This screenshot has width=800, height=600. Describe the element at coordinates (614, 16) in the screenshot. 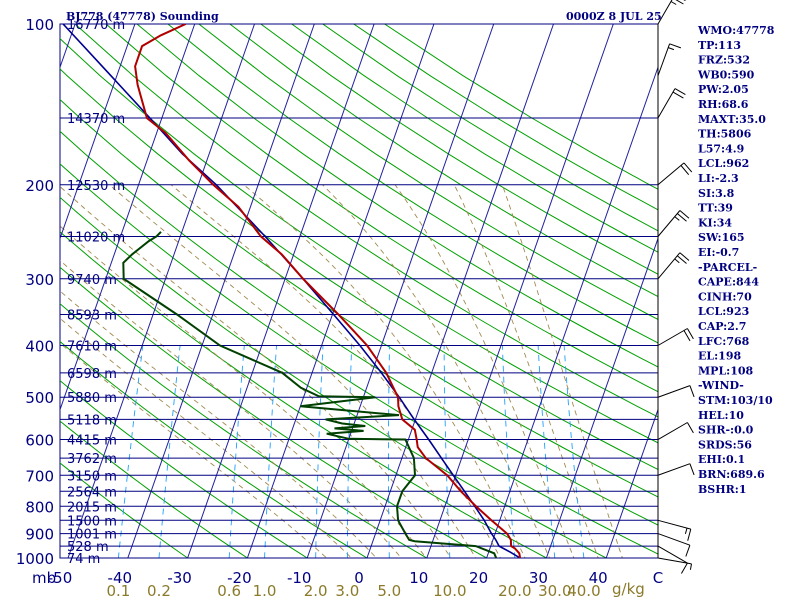

I see `sounding-datetime: 0000Z 8 JUL 25` at that location.